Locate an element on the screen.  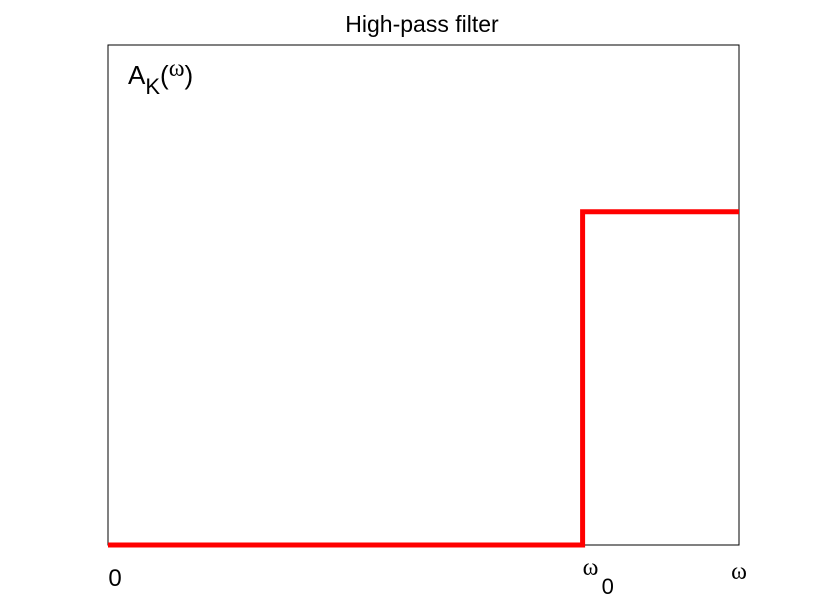
svg-text: AK(ω) is located at coordinates (160, 77).